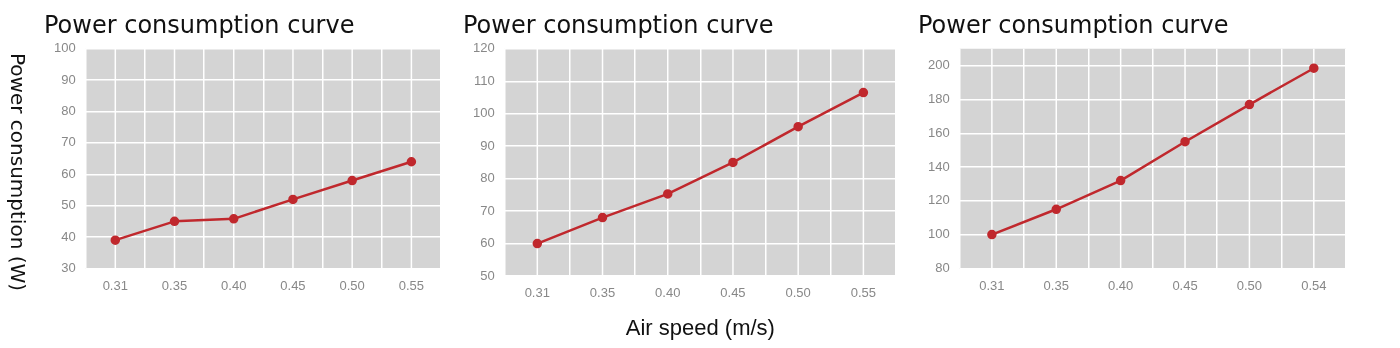  Describe the element at coordinates (938, 132) in the screenshot. I see `y-tick-label: 160` at that location.